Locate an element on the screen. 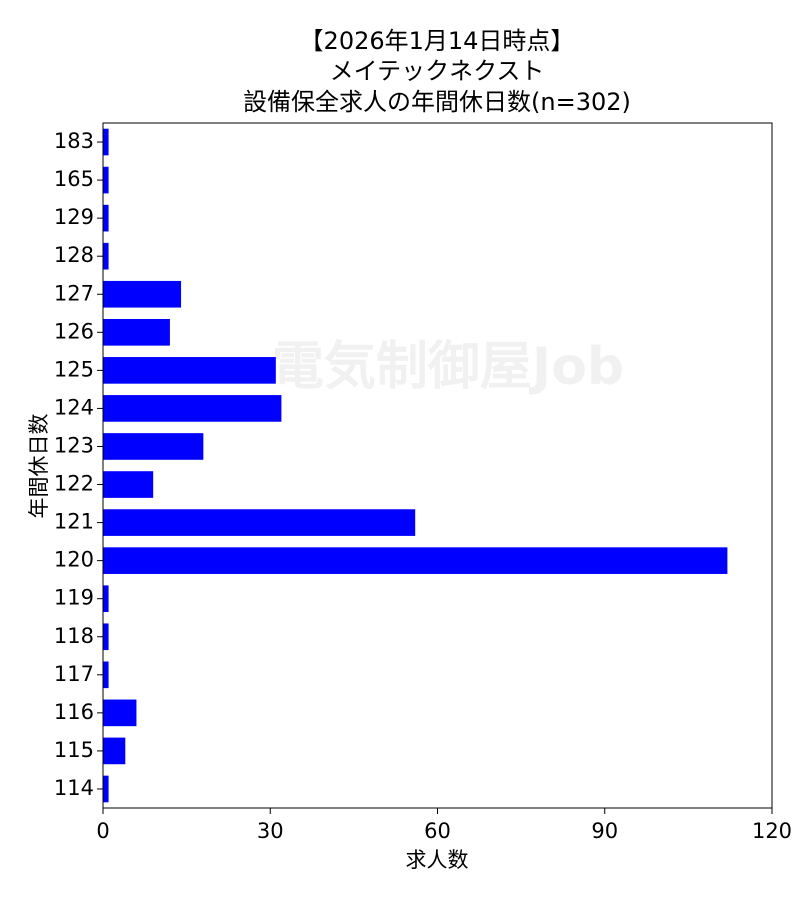  y-tick-label: 117 is located at coordinates (74, 674).